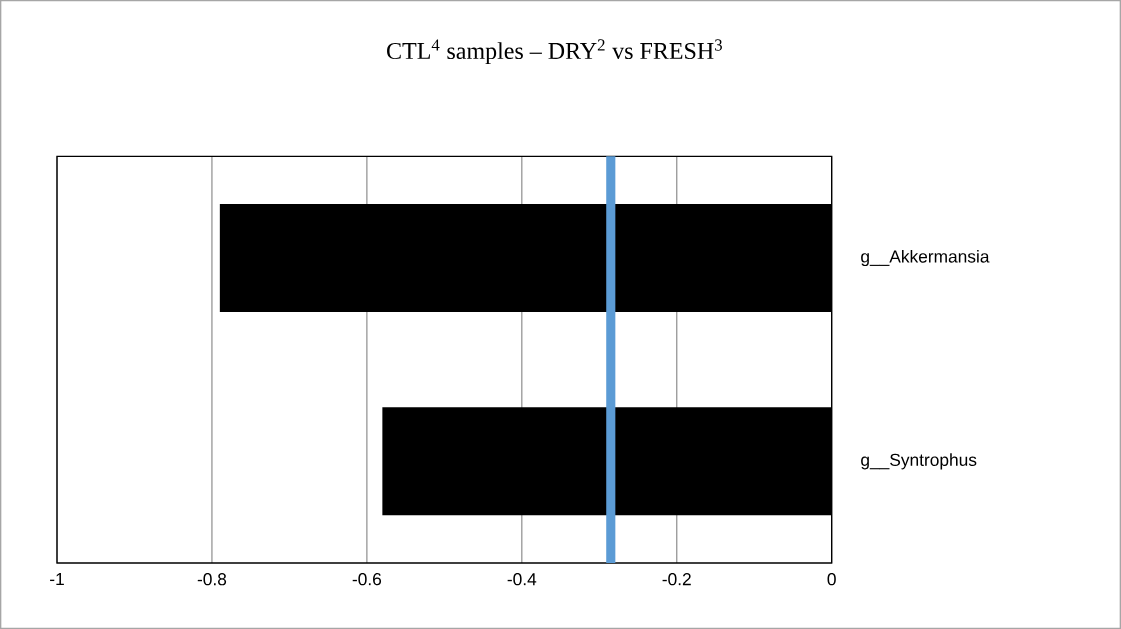 This screenshot has height=629, width=1121. Describe the element at coordinates (554, 51) in the screenshot. I see `chart-title: CTL$^{4}$ samples – DRY$^{2}$ vs FRESH$^{3}$` at that location.